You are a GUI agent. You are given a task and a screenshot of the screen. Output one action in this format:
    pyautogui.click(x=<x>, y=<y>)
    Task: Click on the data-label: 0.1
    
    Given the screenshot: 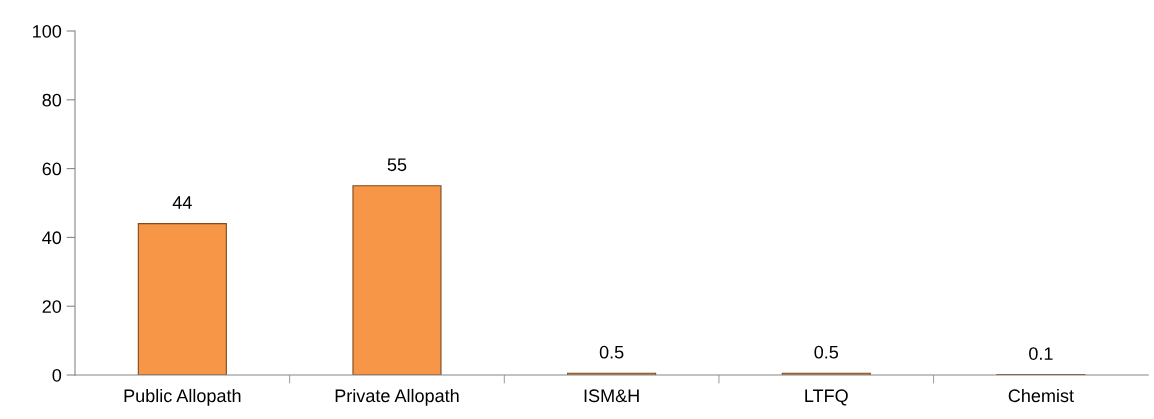 What is the action you would take?
    pyautogui.click(x=1041, y=353)
    